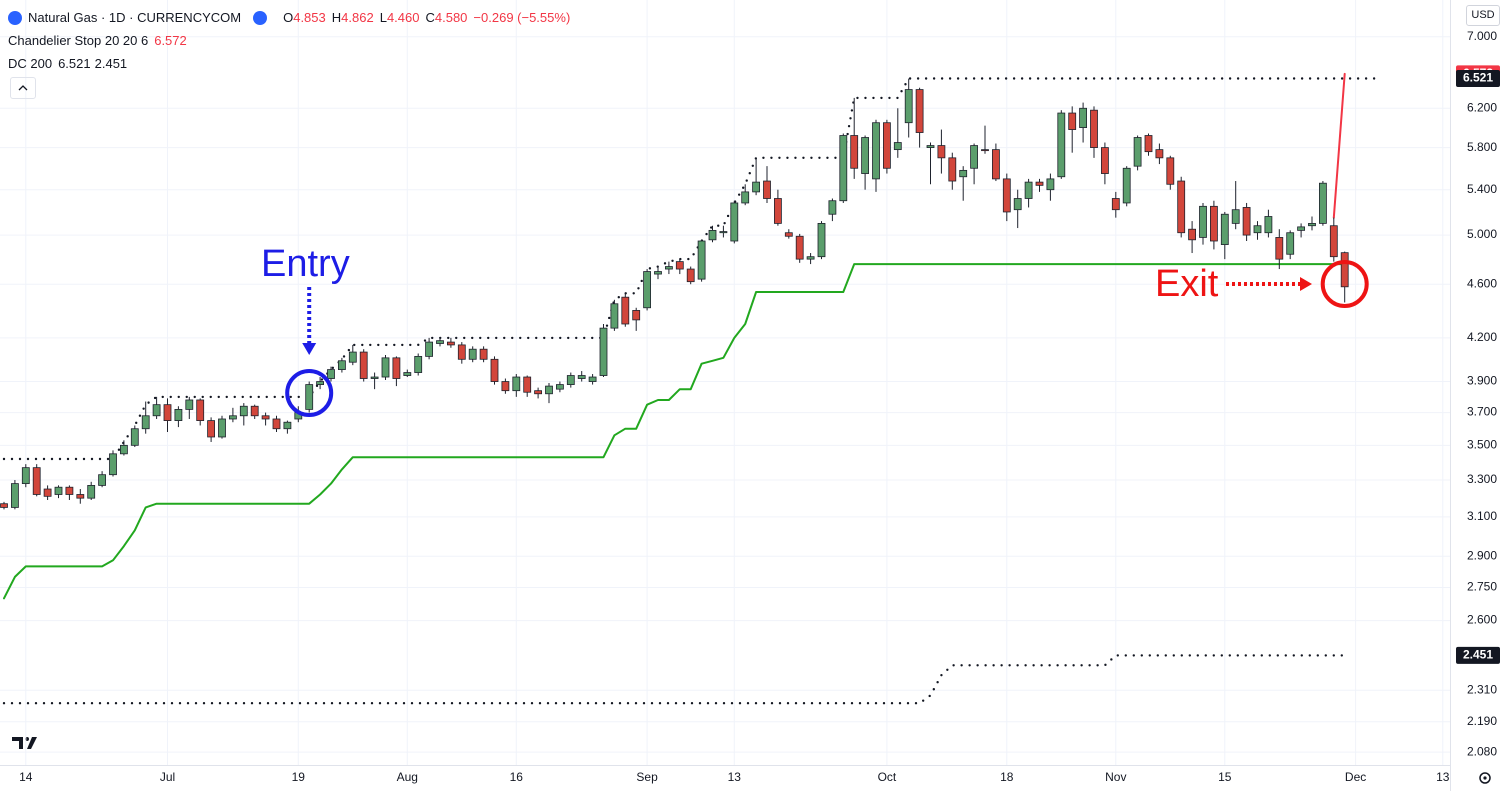 The width and height of the screenshot is (1512, 791). What do you see at coordinates (1478, 79) in the screenshot?
I see `price-badge` at bounding box center [1478, 79].